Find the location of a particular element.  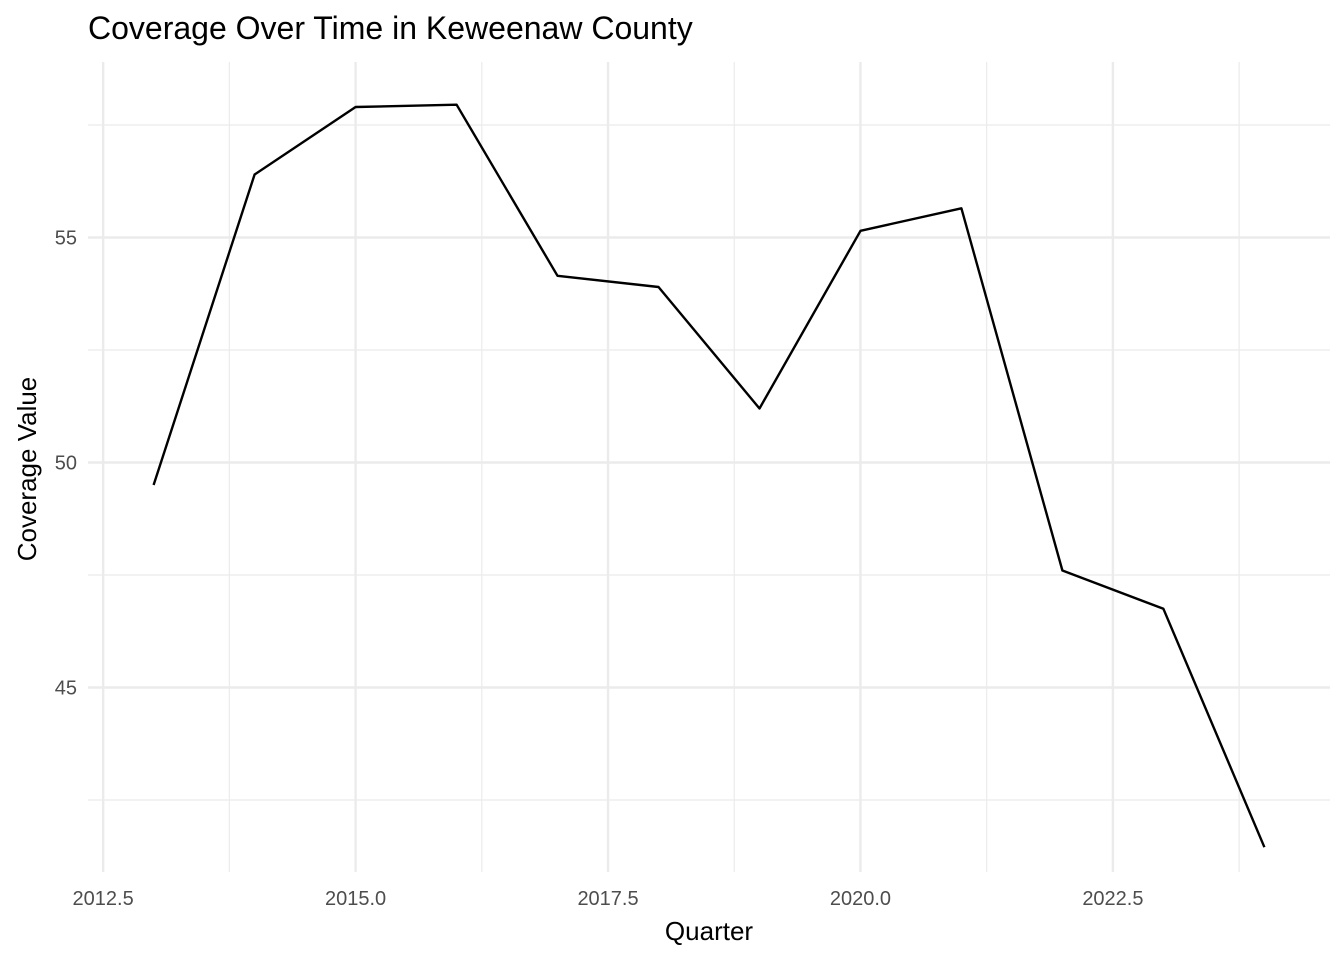

x-tick-label: 2017.5 is located at coordinates (607, 899).